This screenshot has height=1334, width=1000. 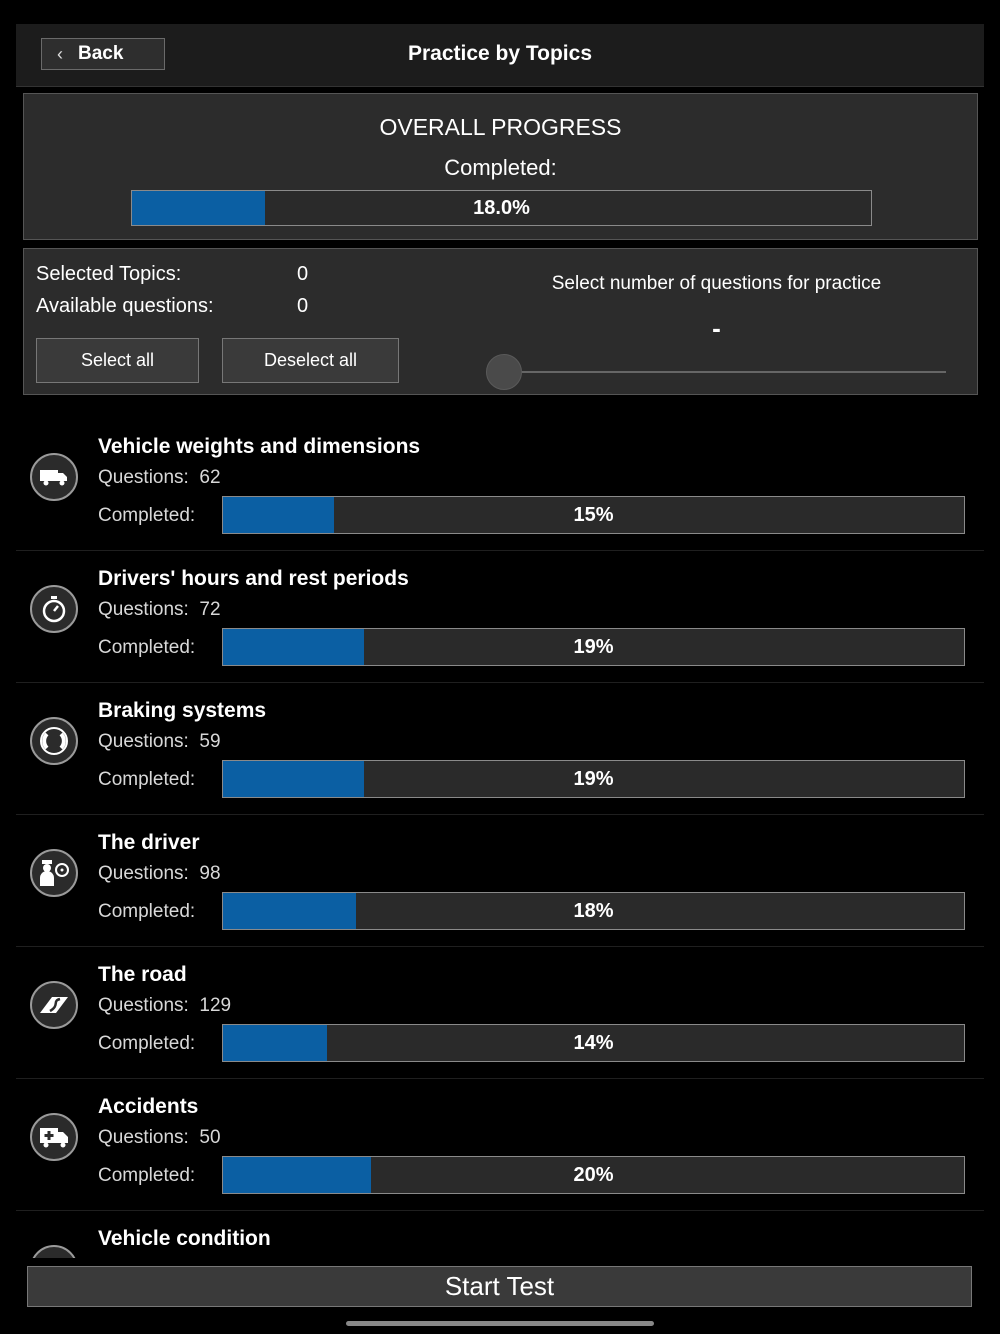 I want to click on back-button: ‹ Back, so click(x=103, y=54).